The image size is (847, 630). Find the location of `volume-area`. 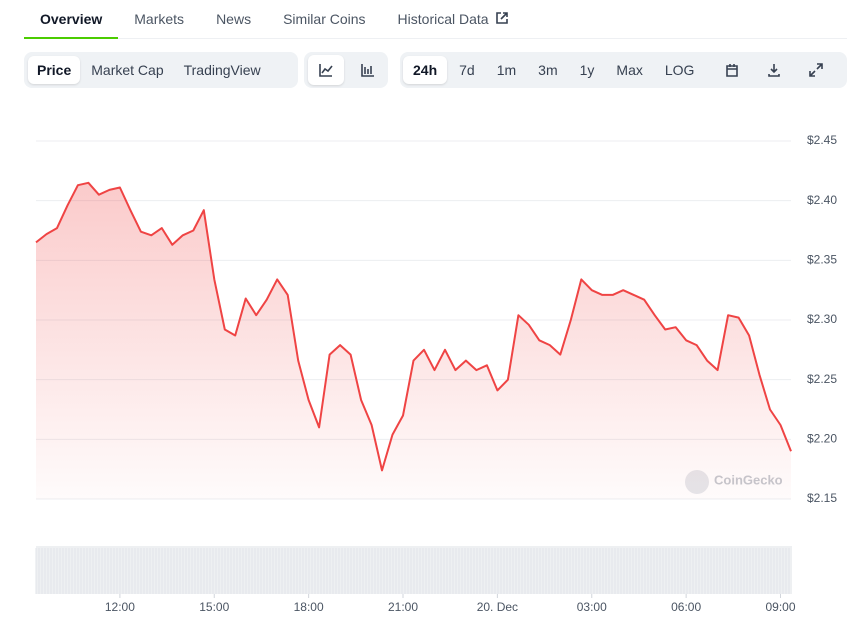

volume-area is located at coordinates (414, 570).